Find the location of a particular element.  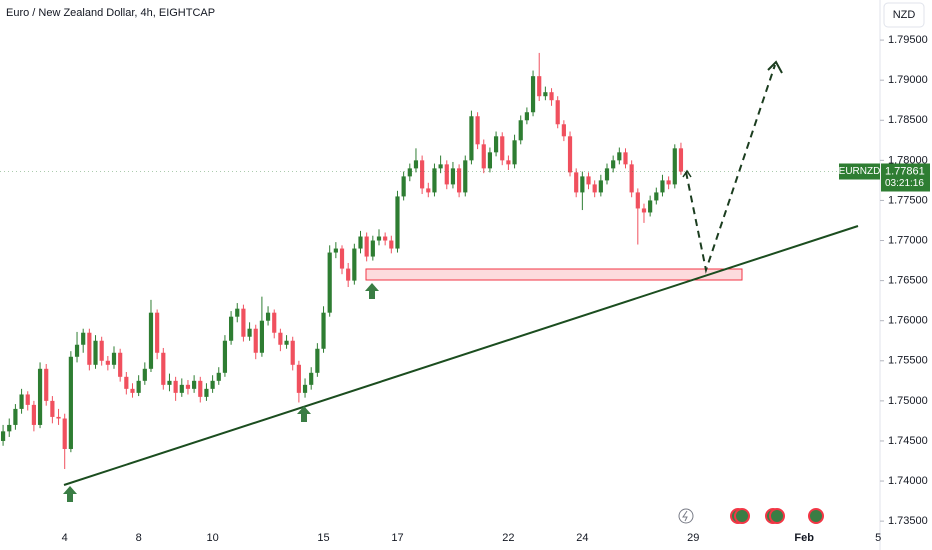

last-price-label: 1.77861 is located at coordinates (905, 171).